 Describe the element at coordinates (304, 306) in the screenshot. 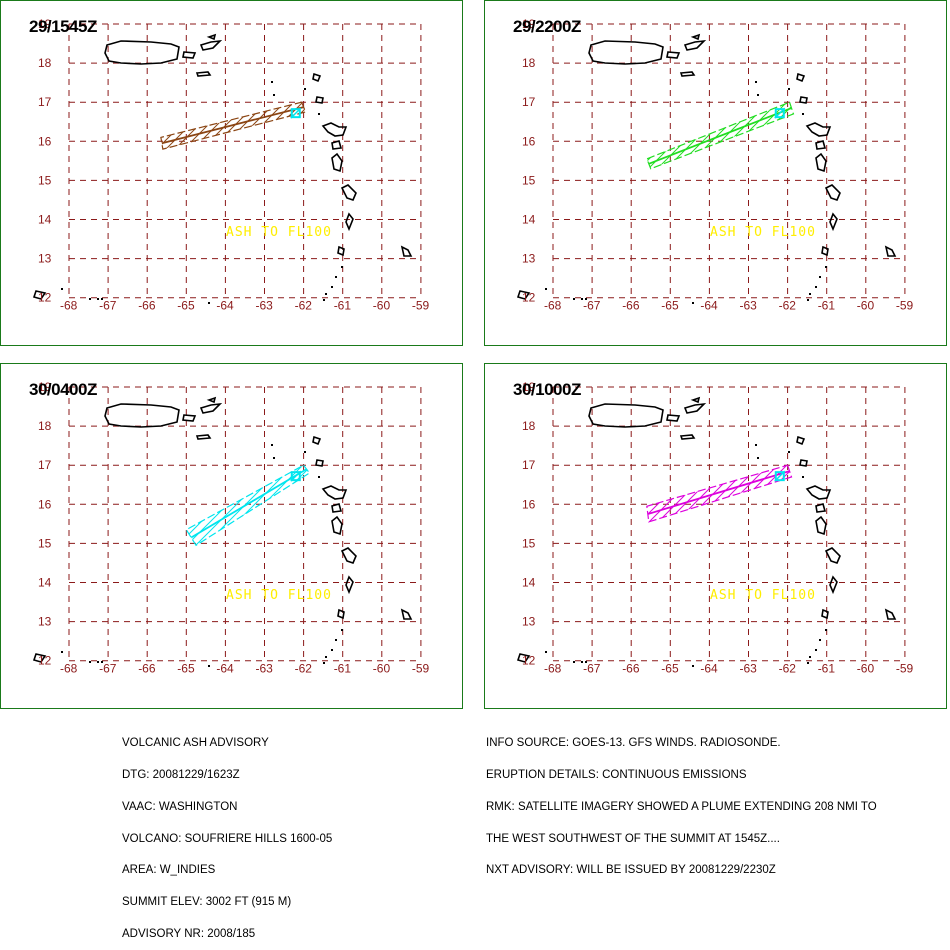

I see `longitude-label: -62` at that location.